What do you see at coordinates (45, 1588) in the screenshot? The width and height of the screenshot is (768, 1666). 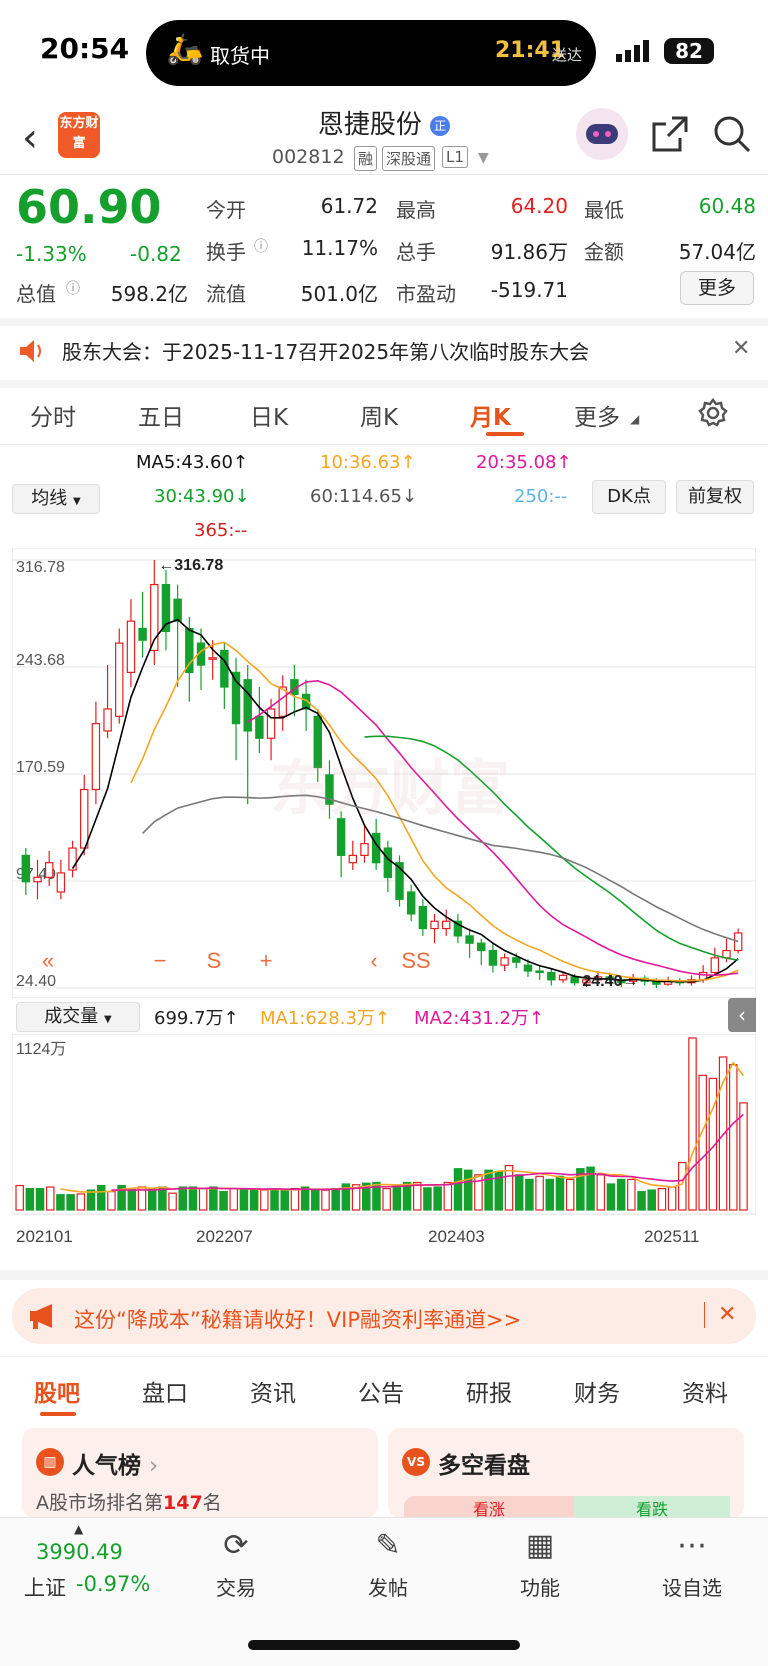 I see `index-name: 上证` at bounding box center [45, 1588].